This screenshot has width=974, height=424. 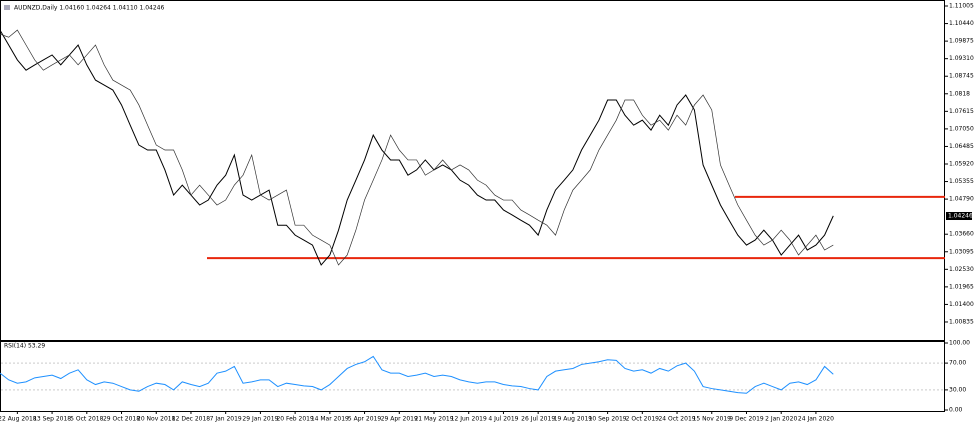 What do you see at coordinates (226, 419) in the screenshot?
I see `x-tick-label: 7 Jan 2019` at bounding box center [226, 419].